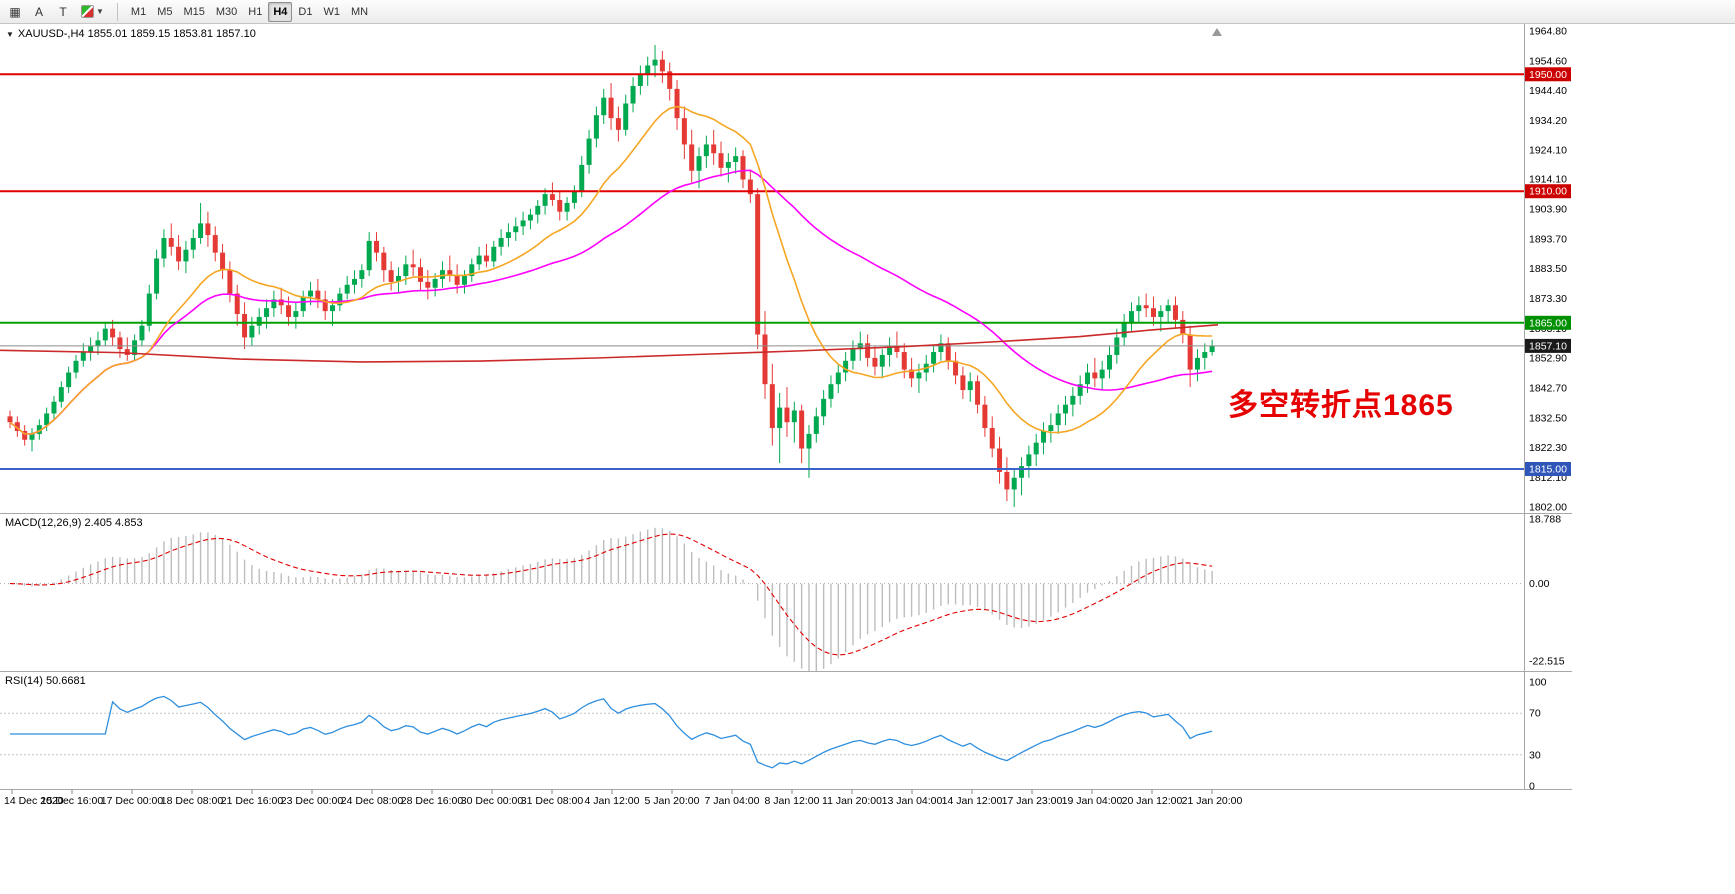 Image resolution: width=1735 pixels, height=894 pixels. Describe the element at coordinates (1341, 405) in the screenshot. I see `chart-text-annotation: 多空转折点1865` at that location.